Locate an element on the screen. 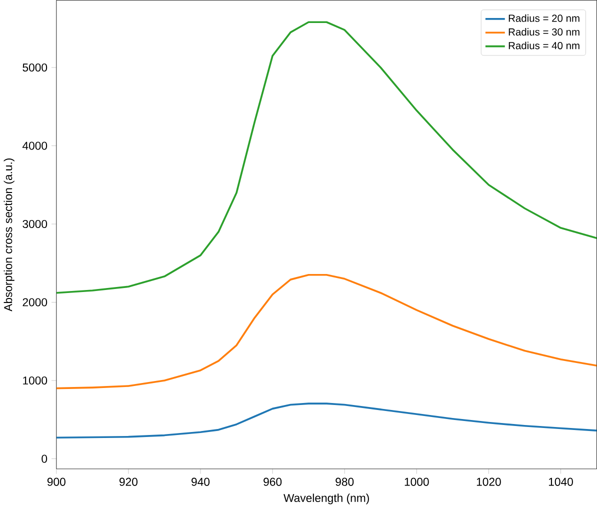 The image size is (597, 508). x-tick-label: 1040 is located at coordinates (560, 482).